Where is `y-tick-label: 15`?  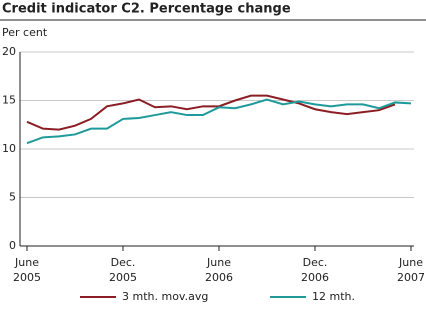 y-tick-label: 15 is located at coordinates (9, 100).